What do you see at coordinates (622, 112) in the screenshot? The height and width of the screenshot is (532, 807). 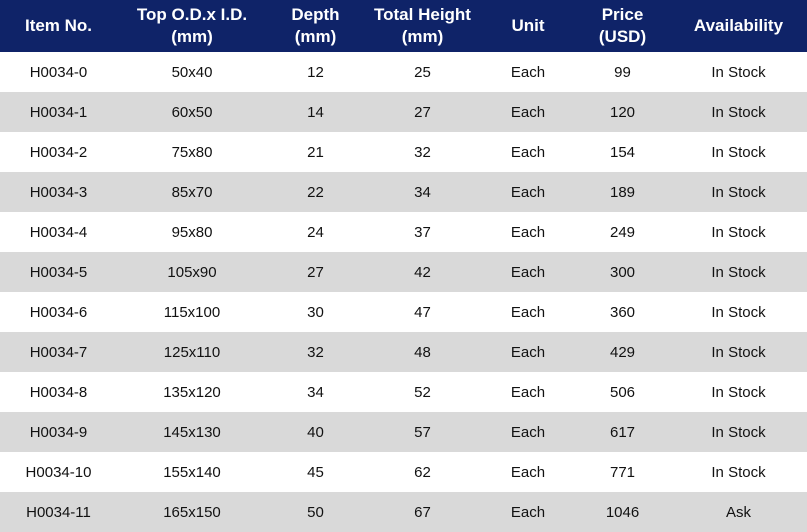 I see `cell-price: 120` at bounding box center [622, 112].